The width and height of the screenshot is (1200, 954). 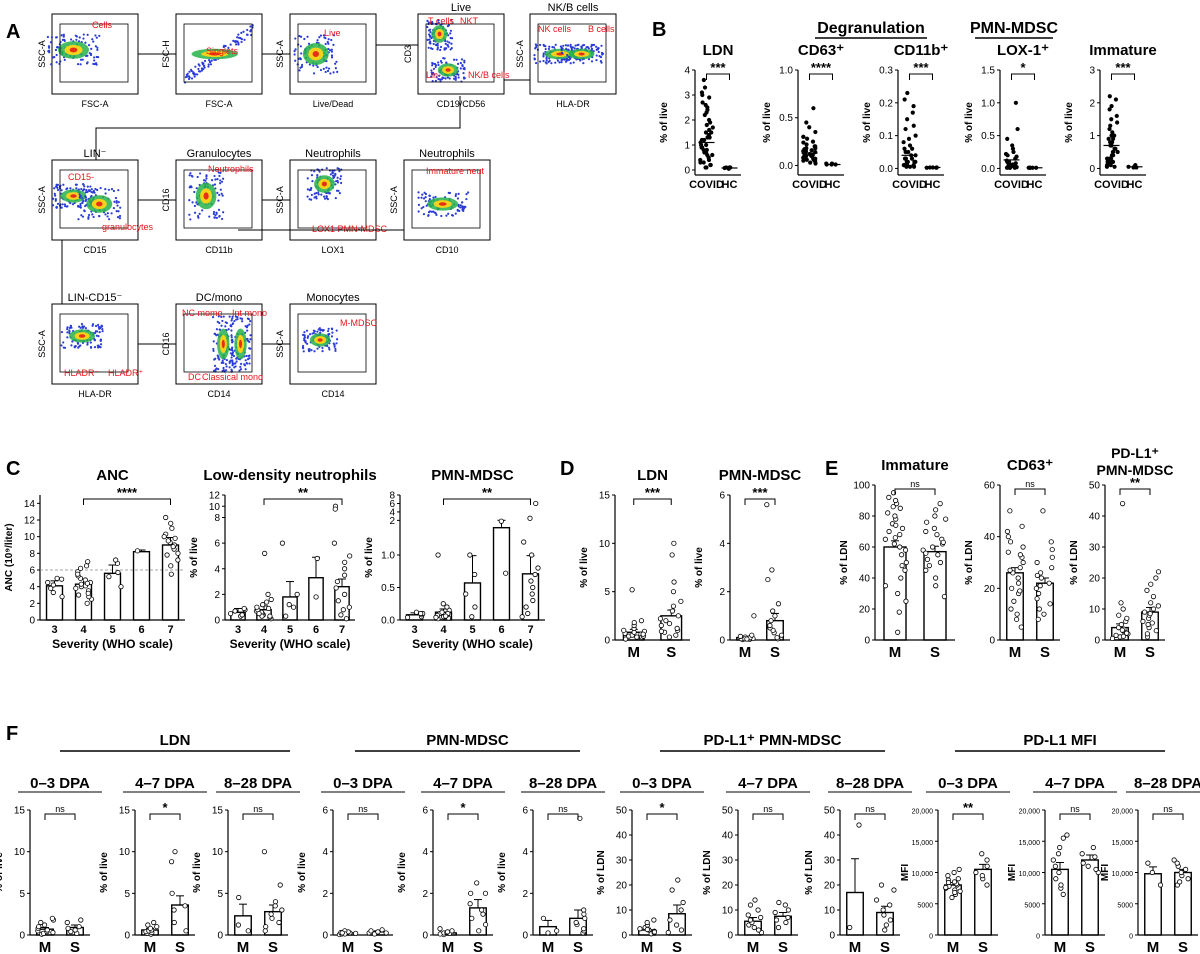 What do you see at coordinates (865, 548) in the screenshot?
I see `y-tick-label: 60` at bounding box center [865, 548].